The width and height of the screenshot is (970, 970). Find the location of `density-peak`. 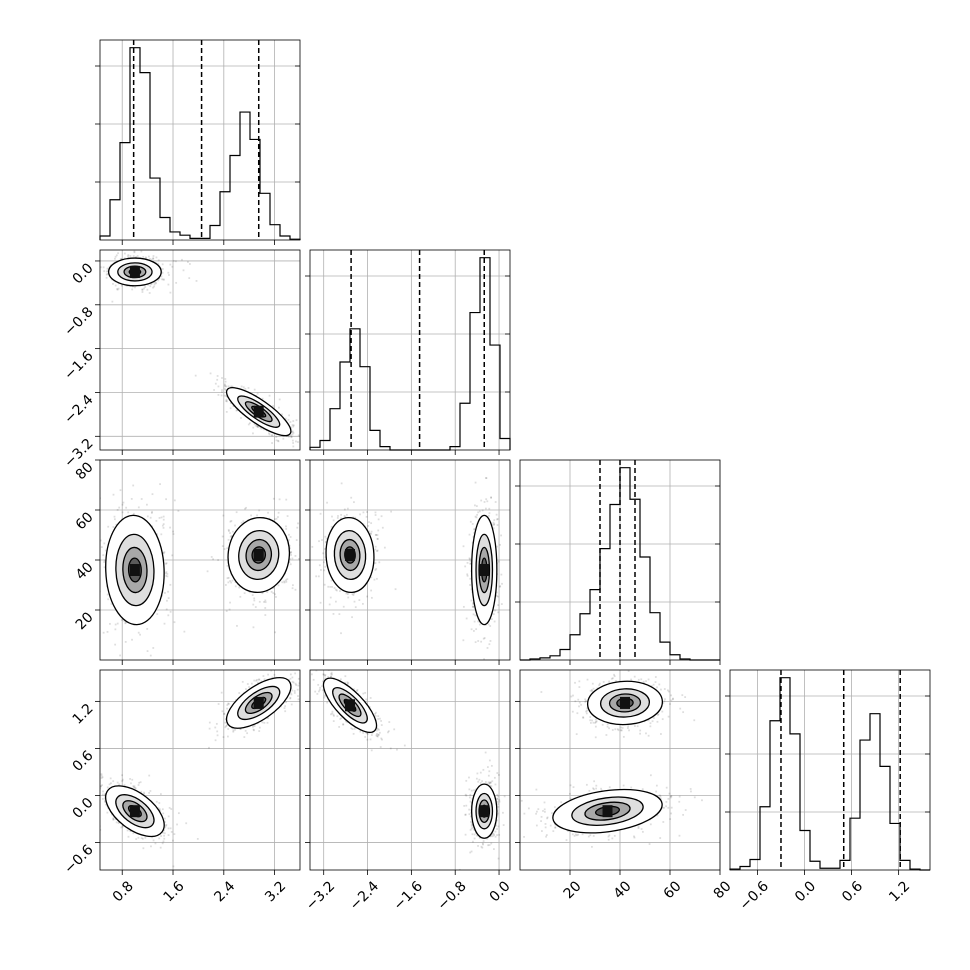

density-peak is located at coordinates (134, 570).